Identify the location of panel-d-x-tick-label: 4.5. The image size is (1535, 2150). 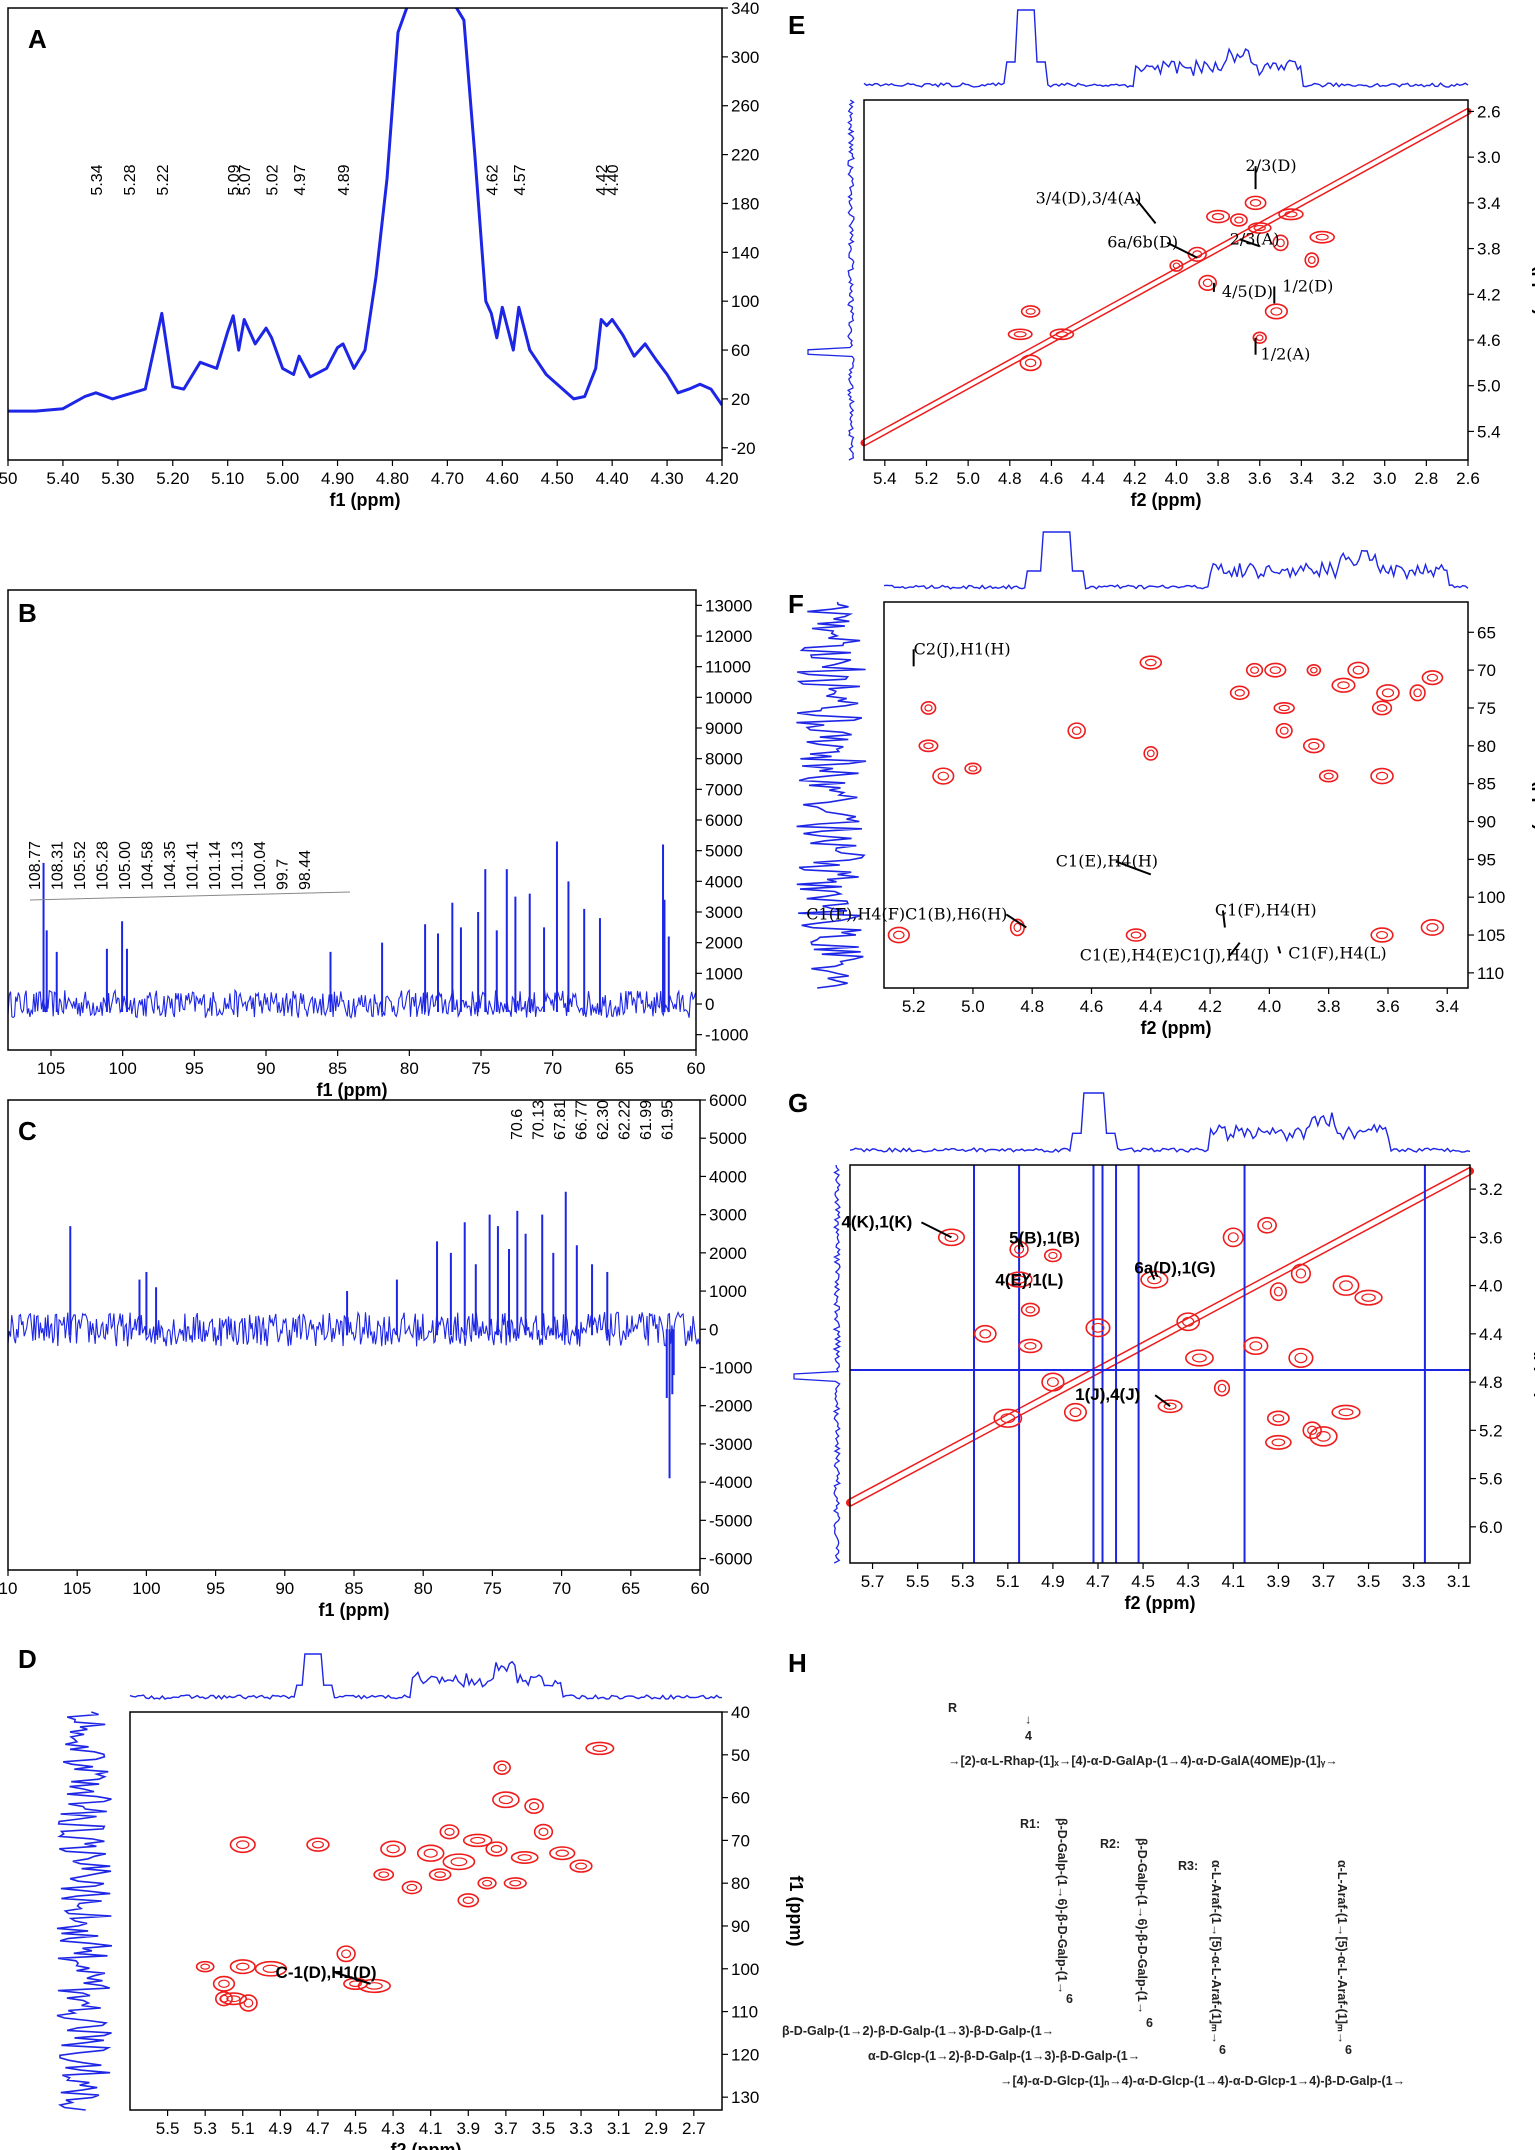
(356, 2128).